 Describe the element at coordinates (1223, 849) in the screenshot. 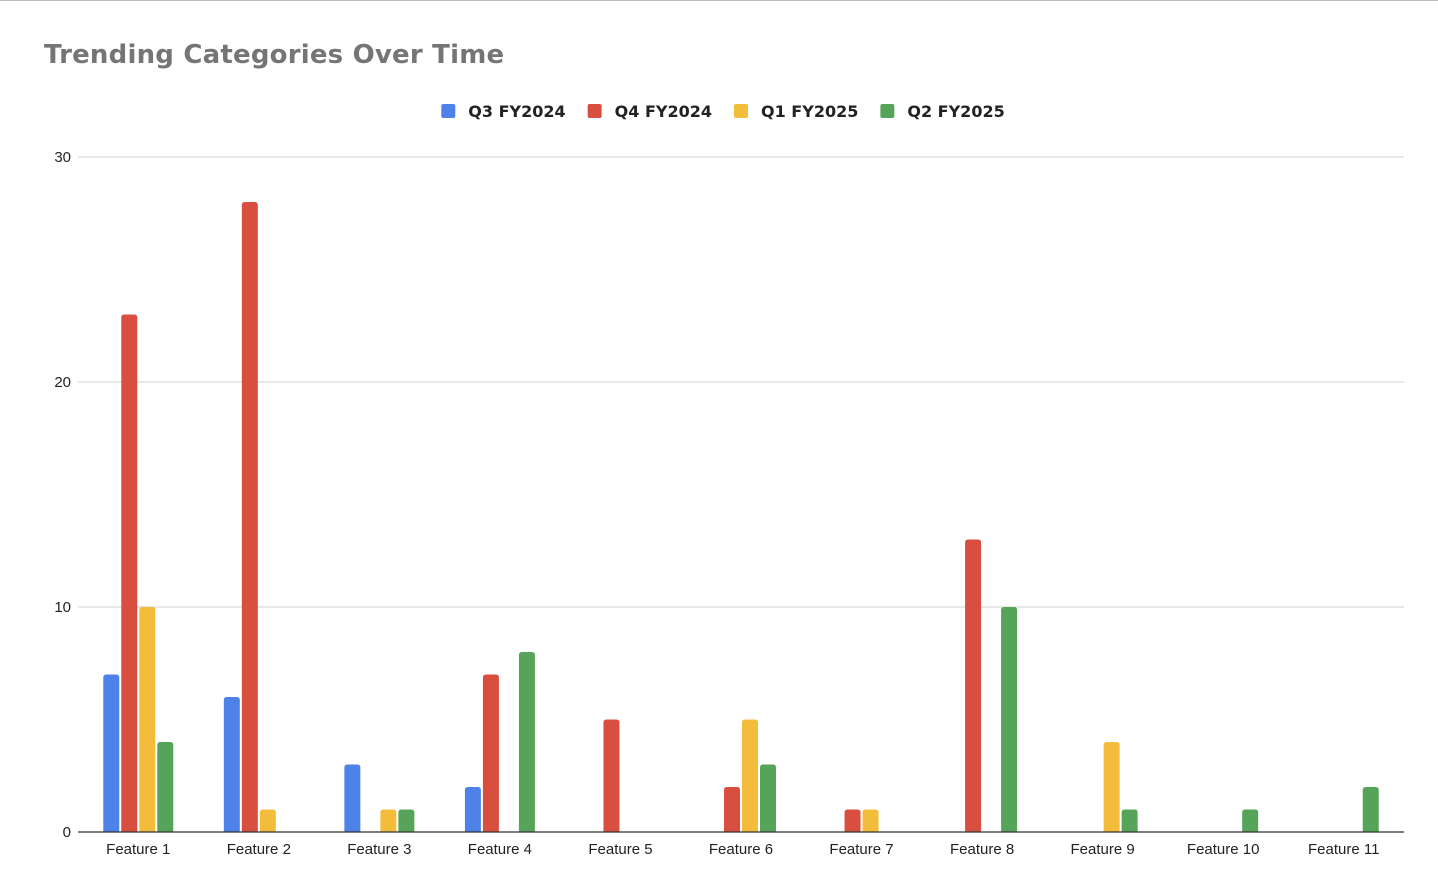

I see `x-tick-label: Feature 10` at that location.